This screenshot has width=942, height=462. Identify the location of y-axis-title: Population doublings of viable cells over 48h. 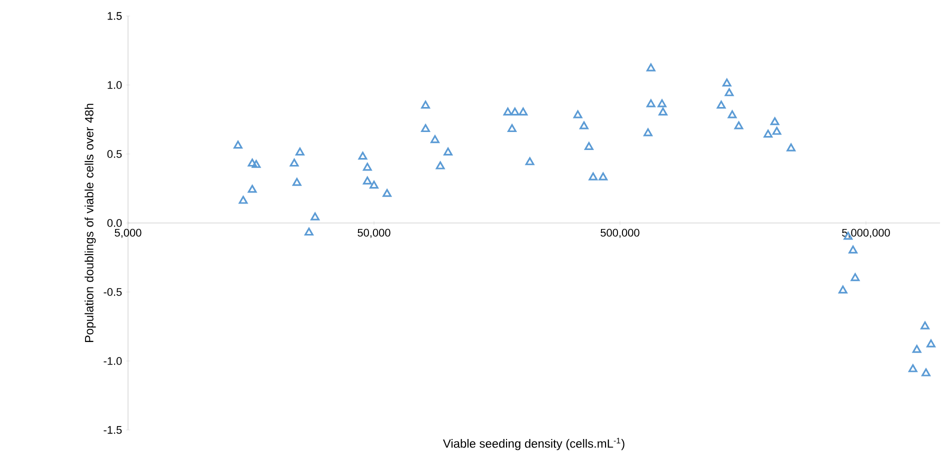
(90, 223).